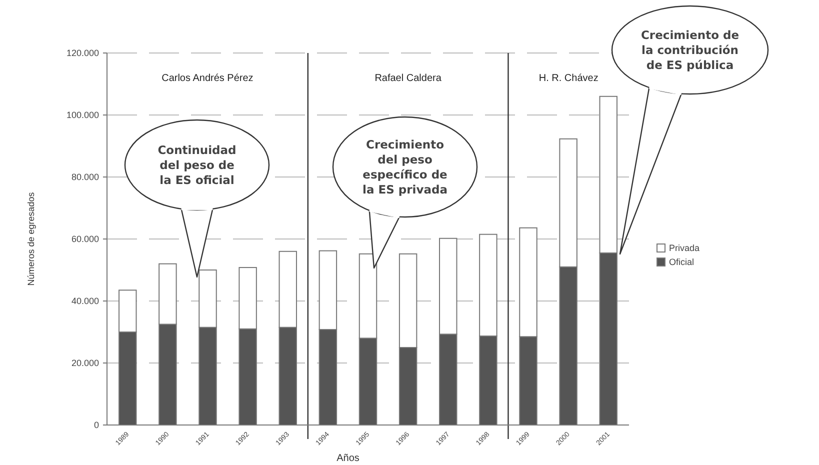 The image size is (819, 465). Describe the element at coordinates (85, 363) in the screenshot. I see `y-tick-label: 20.000` at that location.